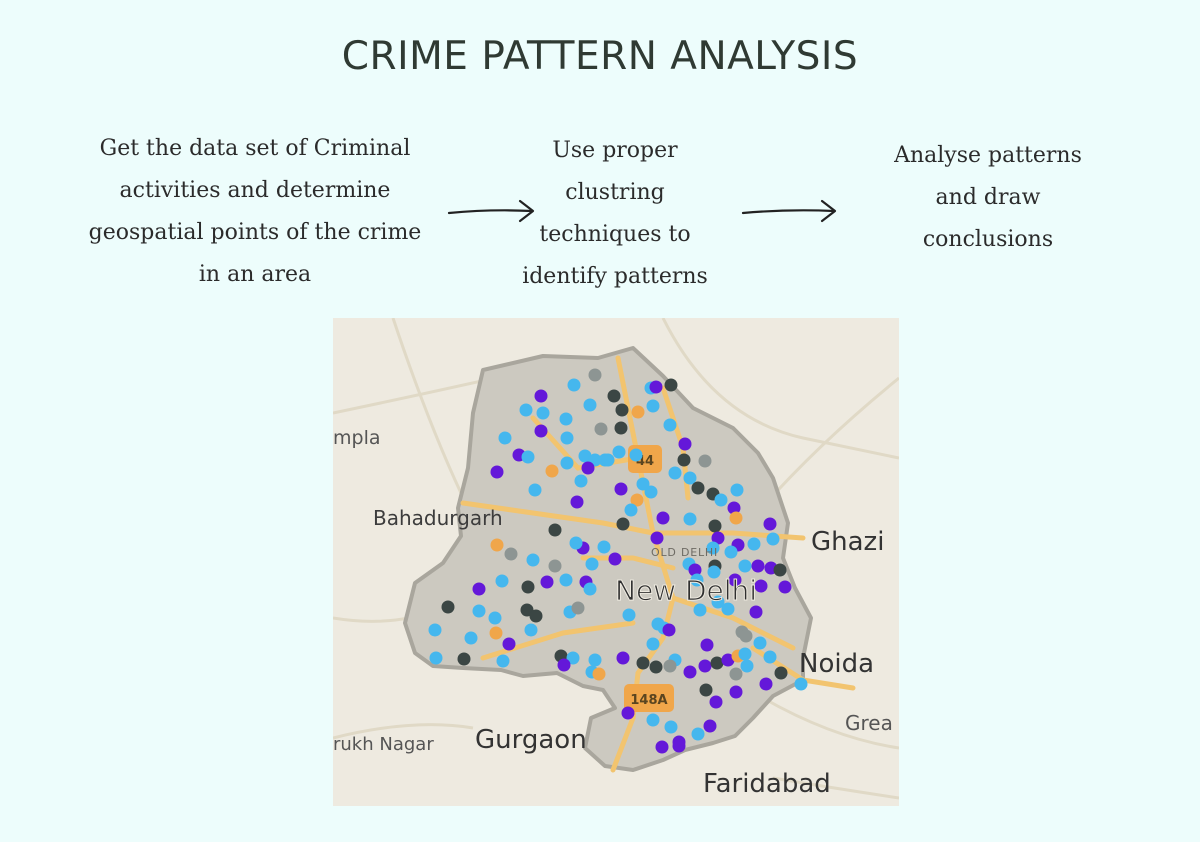 The image size is (1200, 842). Describe the element at coordinates (531, 740) in the screenshot. I see `gurgaon-label: Gurgaon` at that location.